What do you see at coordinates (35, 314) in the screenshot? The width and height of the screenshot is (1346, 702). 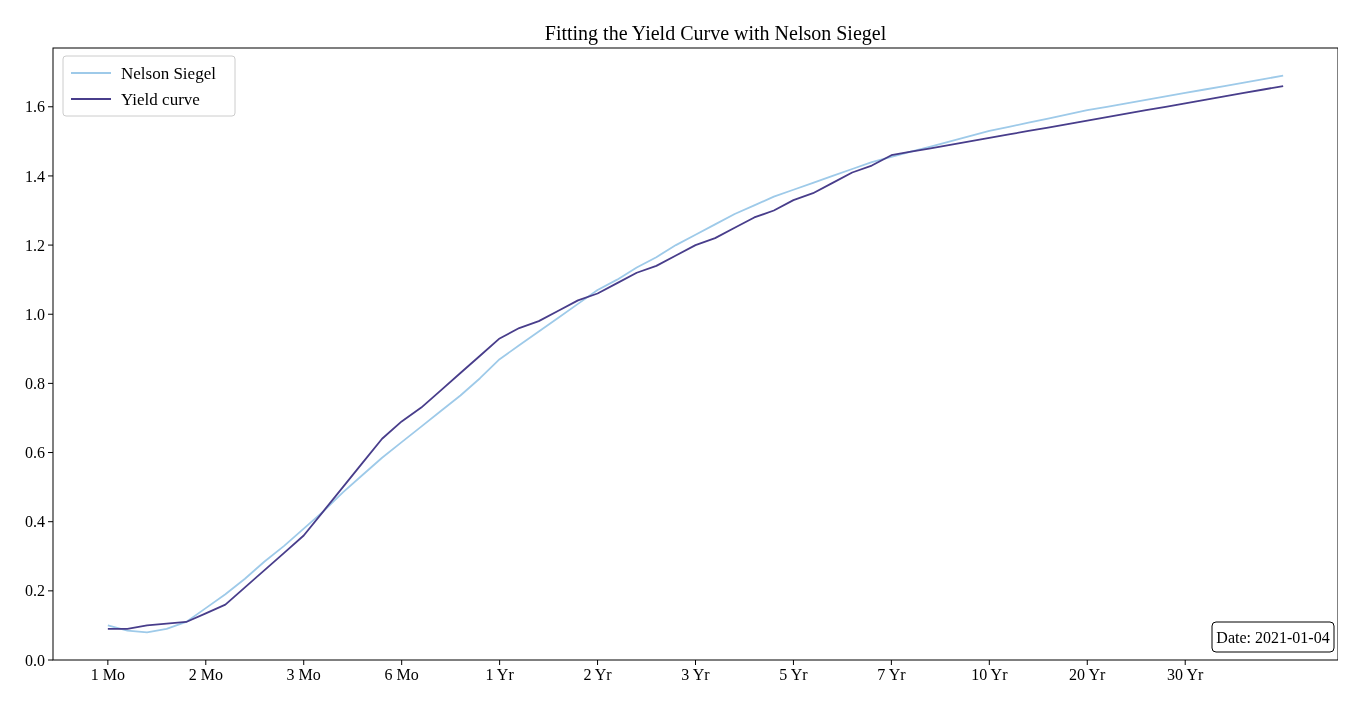 I see `y-tick-label: 1.0` at bounding box center [35, 314].